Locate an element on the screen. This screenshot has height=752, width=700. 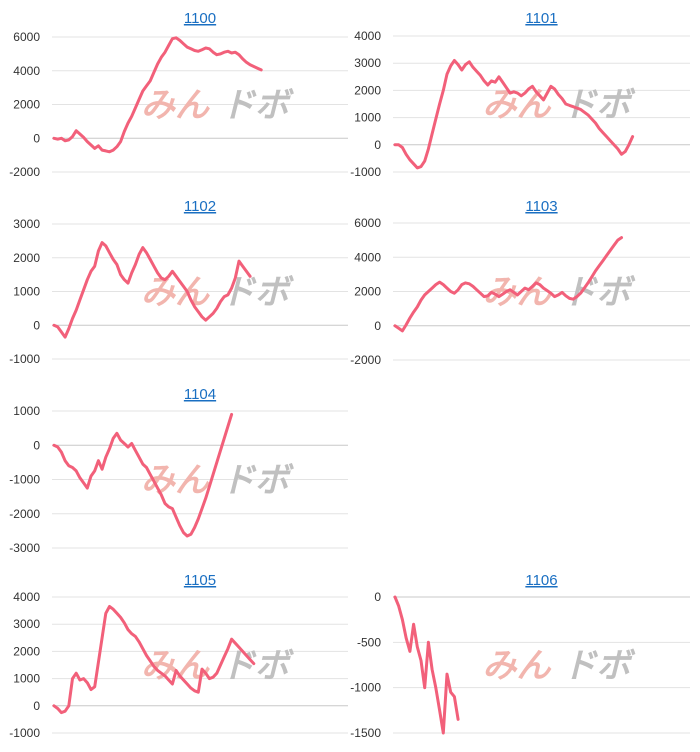
chart-title: 1101 is located at coordinates (541, 18).